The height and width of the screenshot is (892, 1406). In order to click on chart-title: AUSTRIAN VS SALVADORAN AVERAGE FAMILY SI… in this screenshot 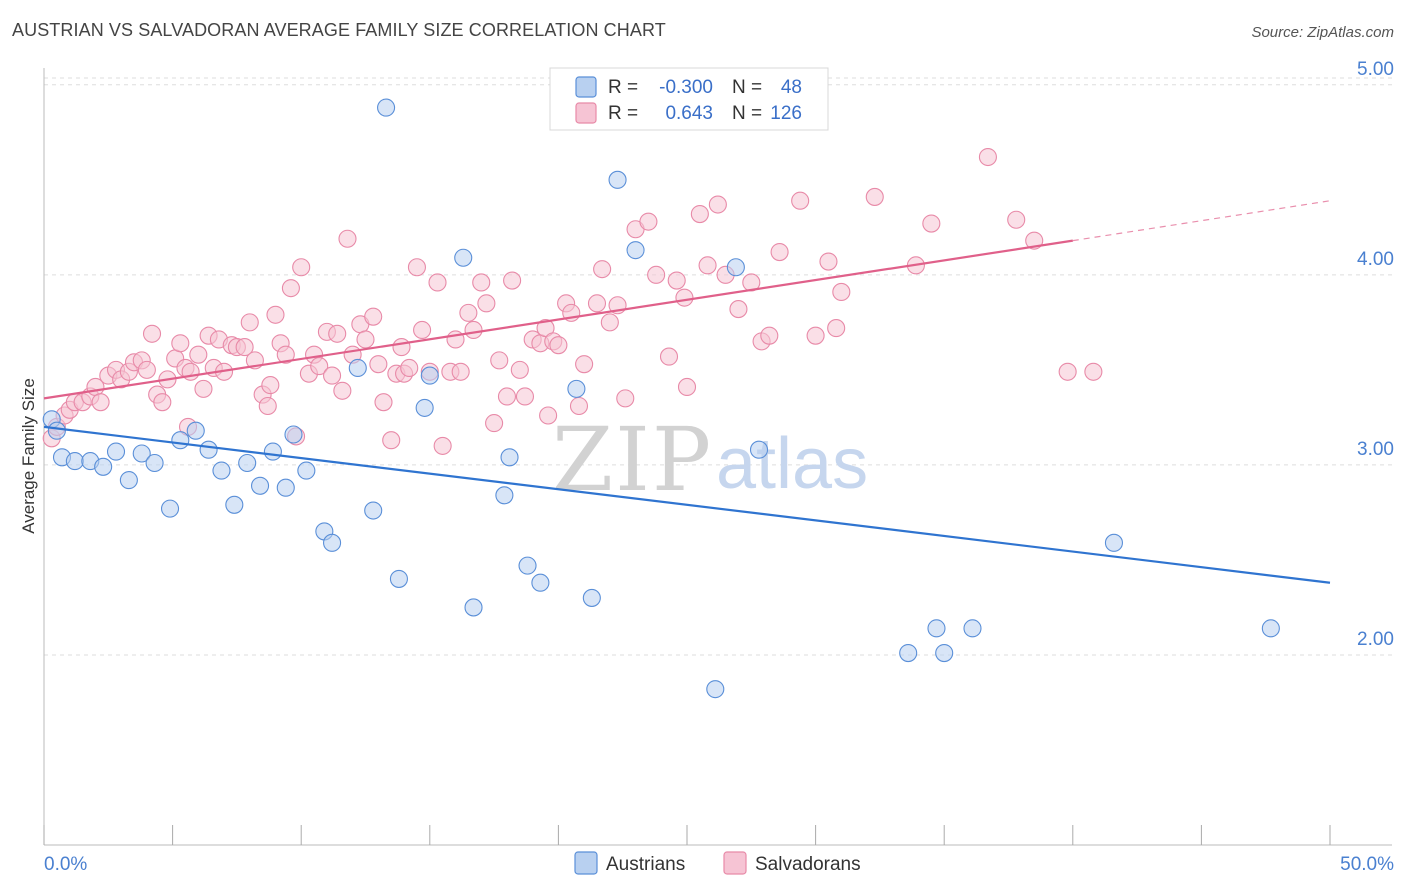, I will do `click(339, 30)`.